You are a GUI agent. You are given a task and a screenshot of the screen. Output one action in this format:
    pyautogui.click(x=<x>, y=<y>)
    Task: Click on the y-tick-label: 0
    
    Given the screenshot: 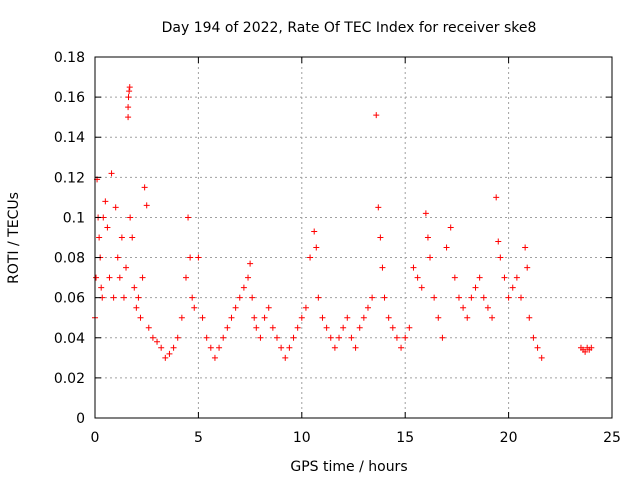 What is the action you would take?
    pyautogui.click(x=80, y=419)
    